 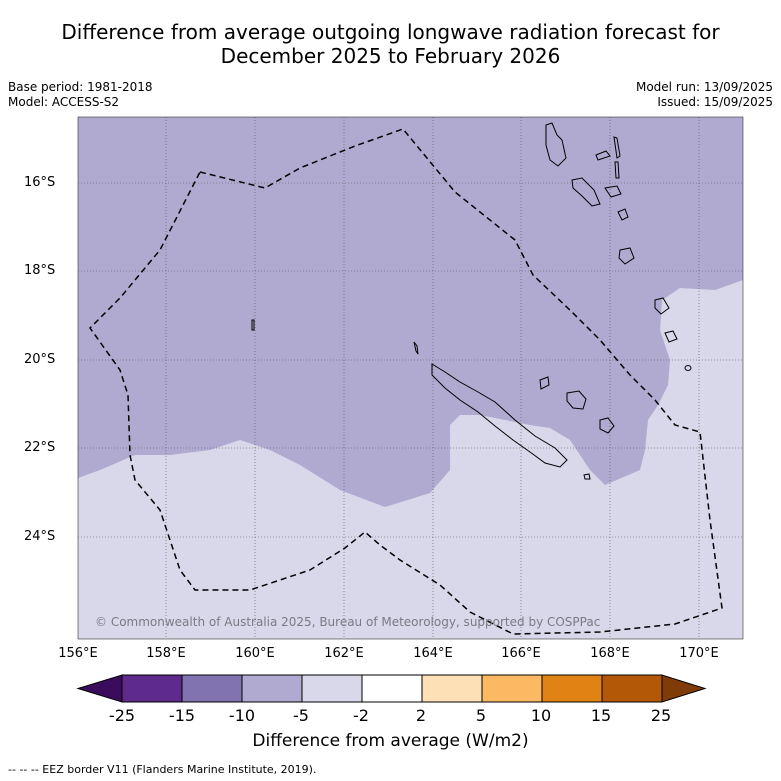 I want to click on colorbar-tick-label: 15, so click(x=601, y=715).